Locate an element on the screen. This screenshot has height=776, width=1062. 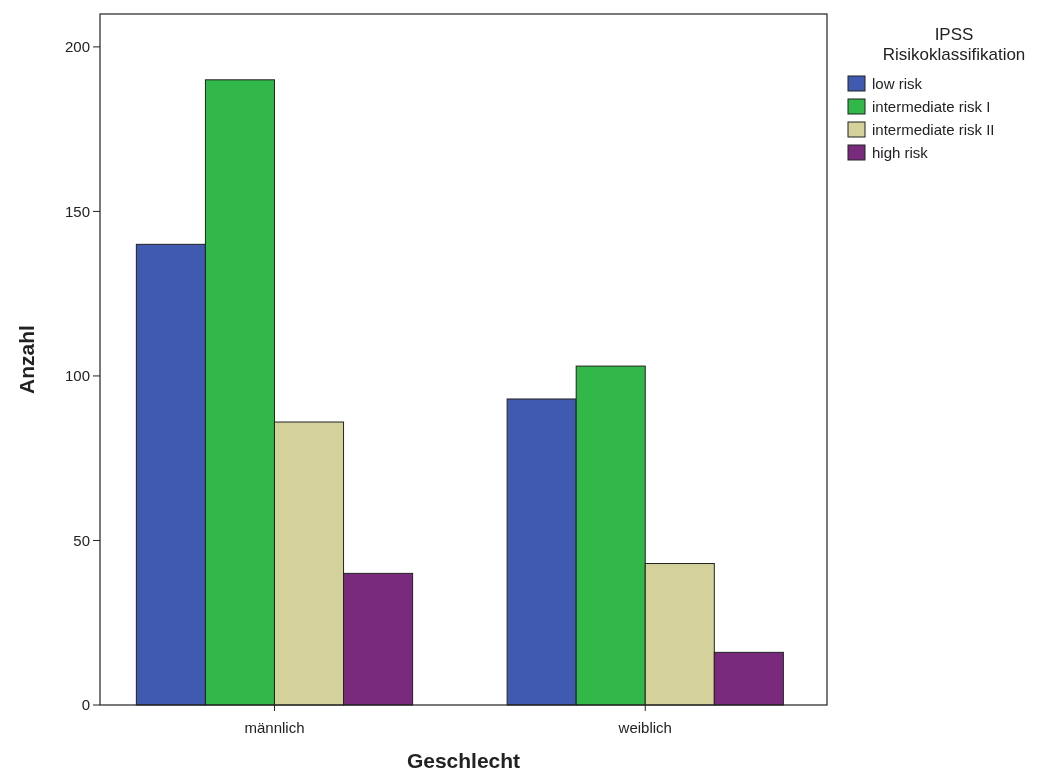
legend-label: low risk is located at coordinates (897, 84).